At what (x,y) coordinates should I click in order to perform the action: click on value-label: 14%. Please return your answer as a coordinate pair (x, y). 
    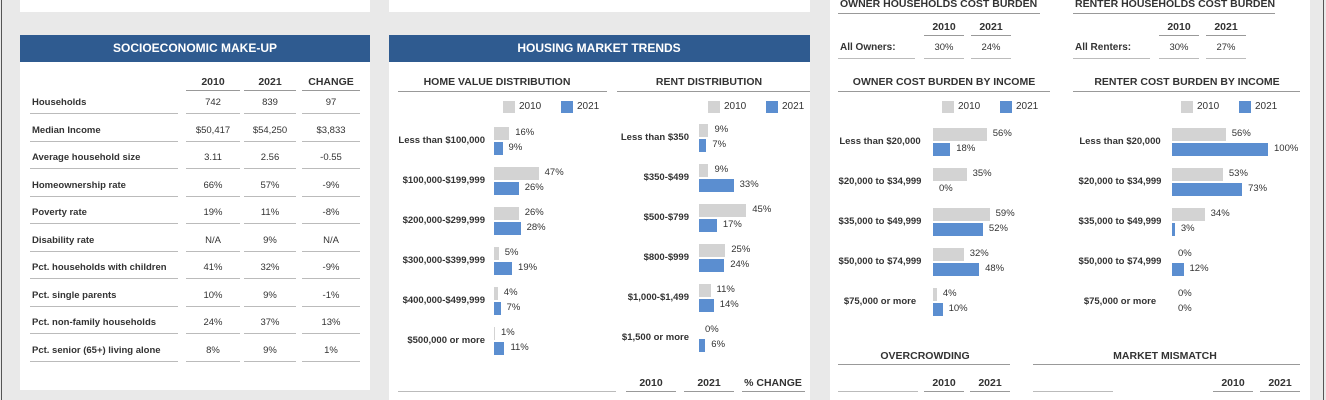
    Looking at the image, I should click on (729, 304).